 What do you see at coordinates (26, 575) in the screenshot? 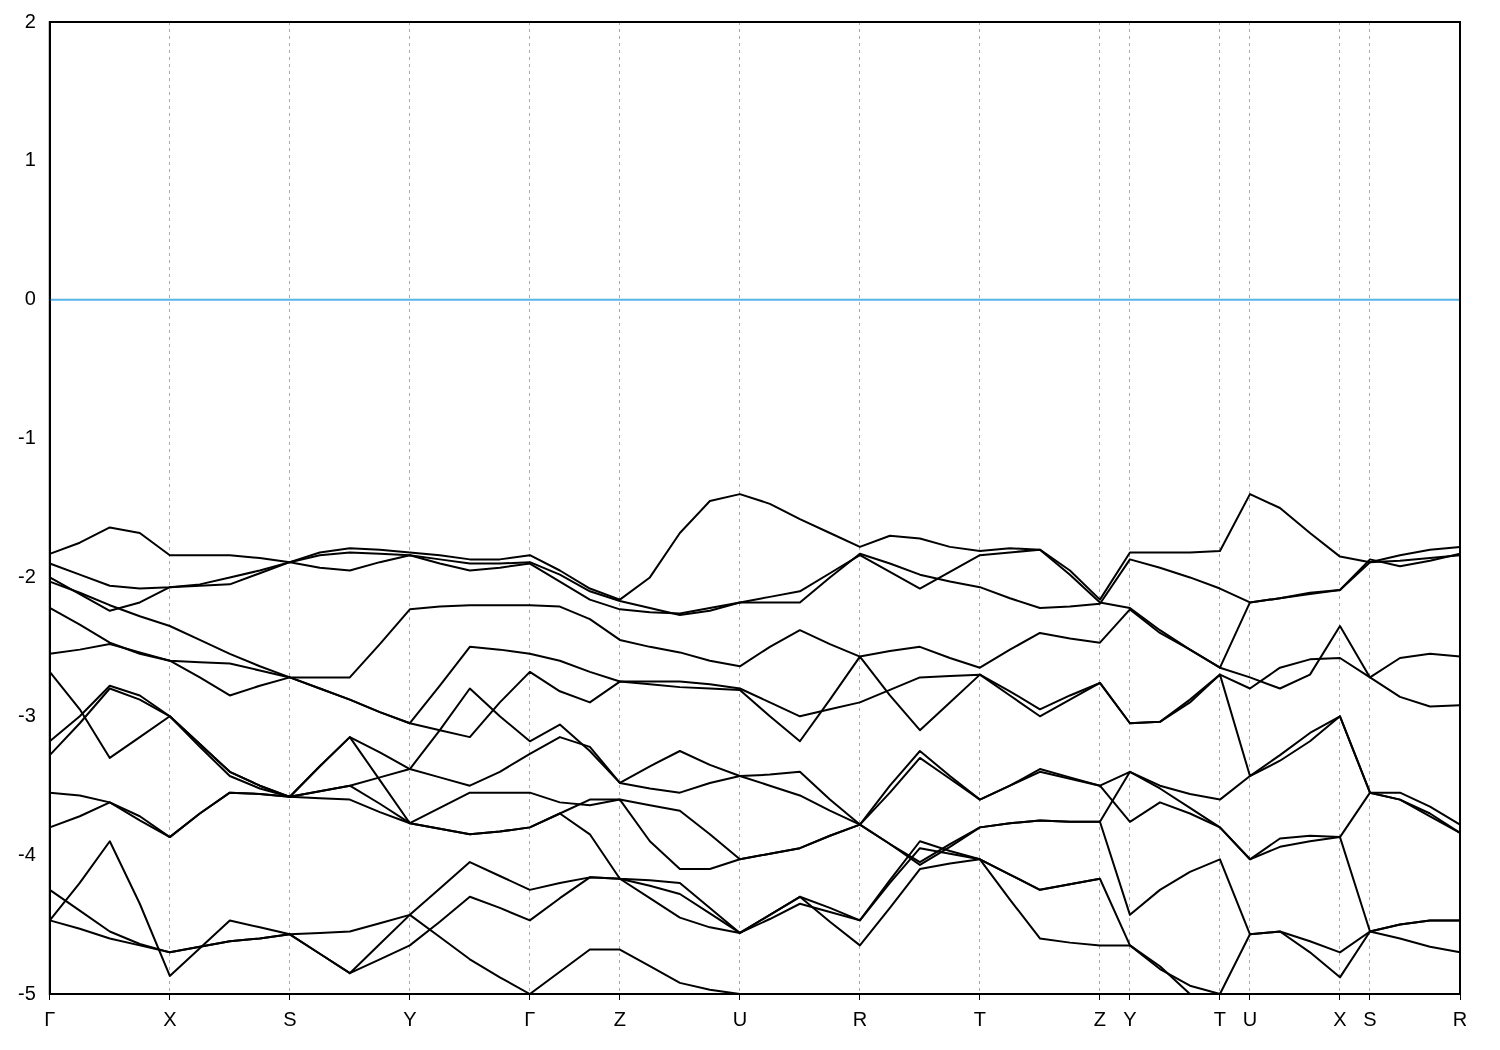
I see `y-tick-label: -2` at bounding box center [26, 575].